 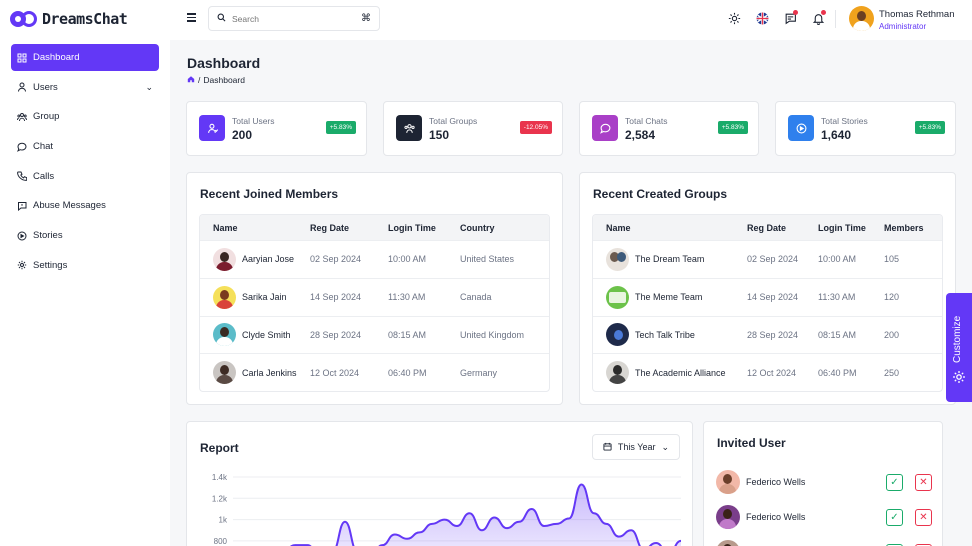 What do you see at coordinates (85, 176) in the screenshot?
I see `sidebar-item-calls: Calls` at bounding box center [85, 176].